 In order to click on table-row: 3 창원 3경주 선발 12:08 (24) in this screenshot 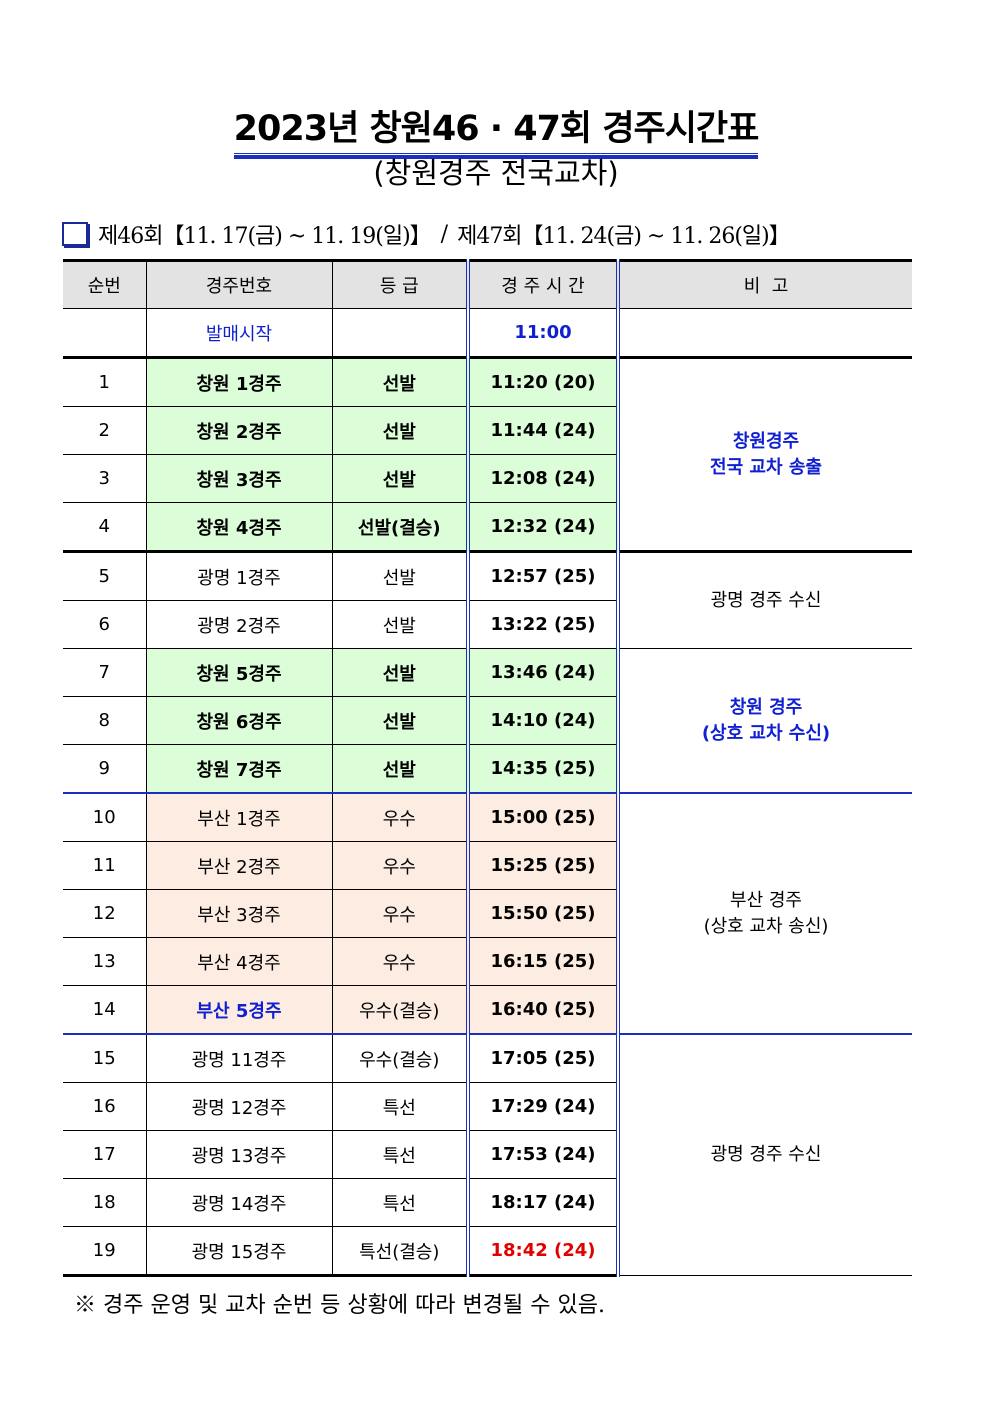, I will do `click(487, 478)`.